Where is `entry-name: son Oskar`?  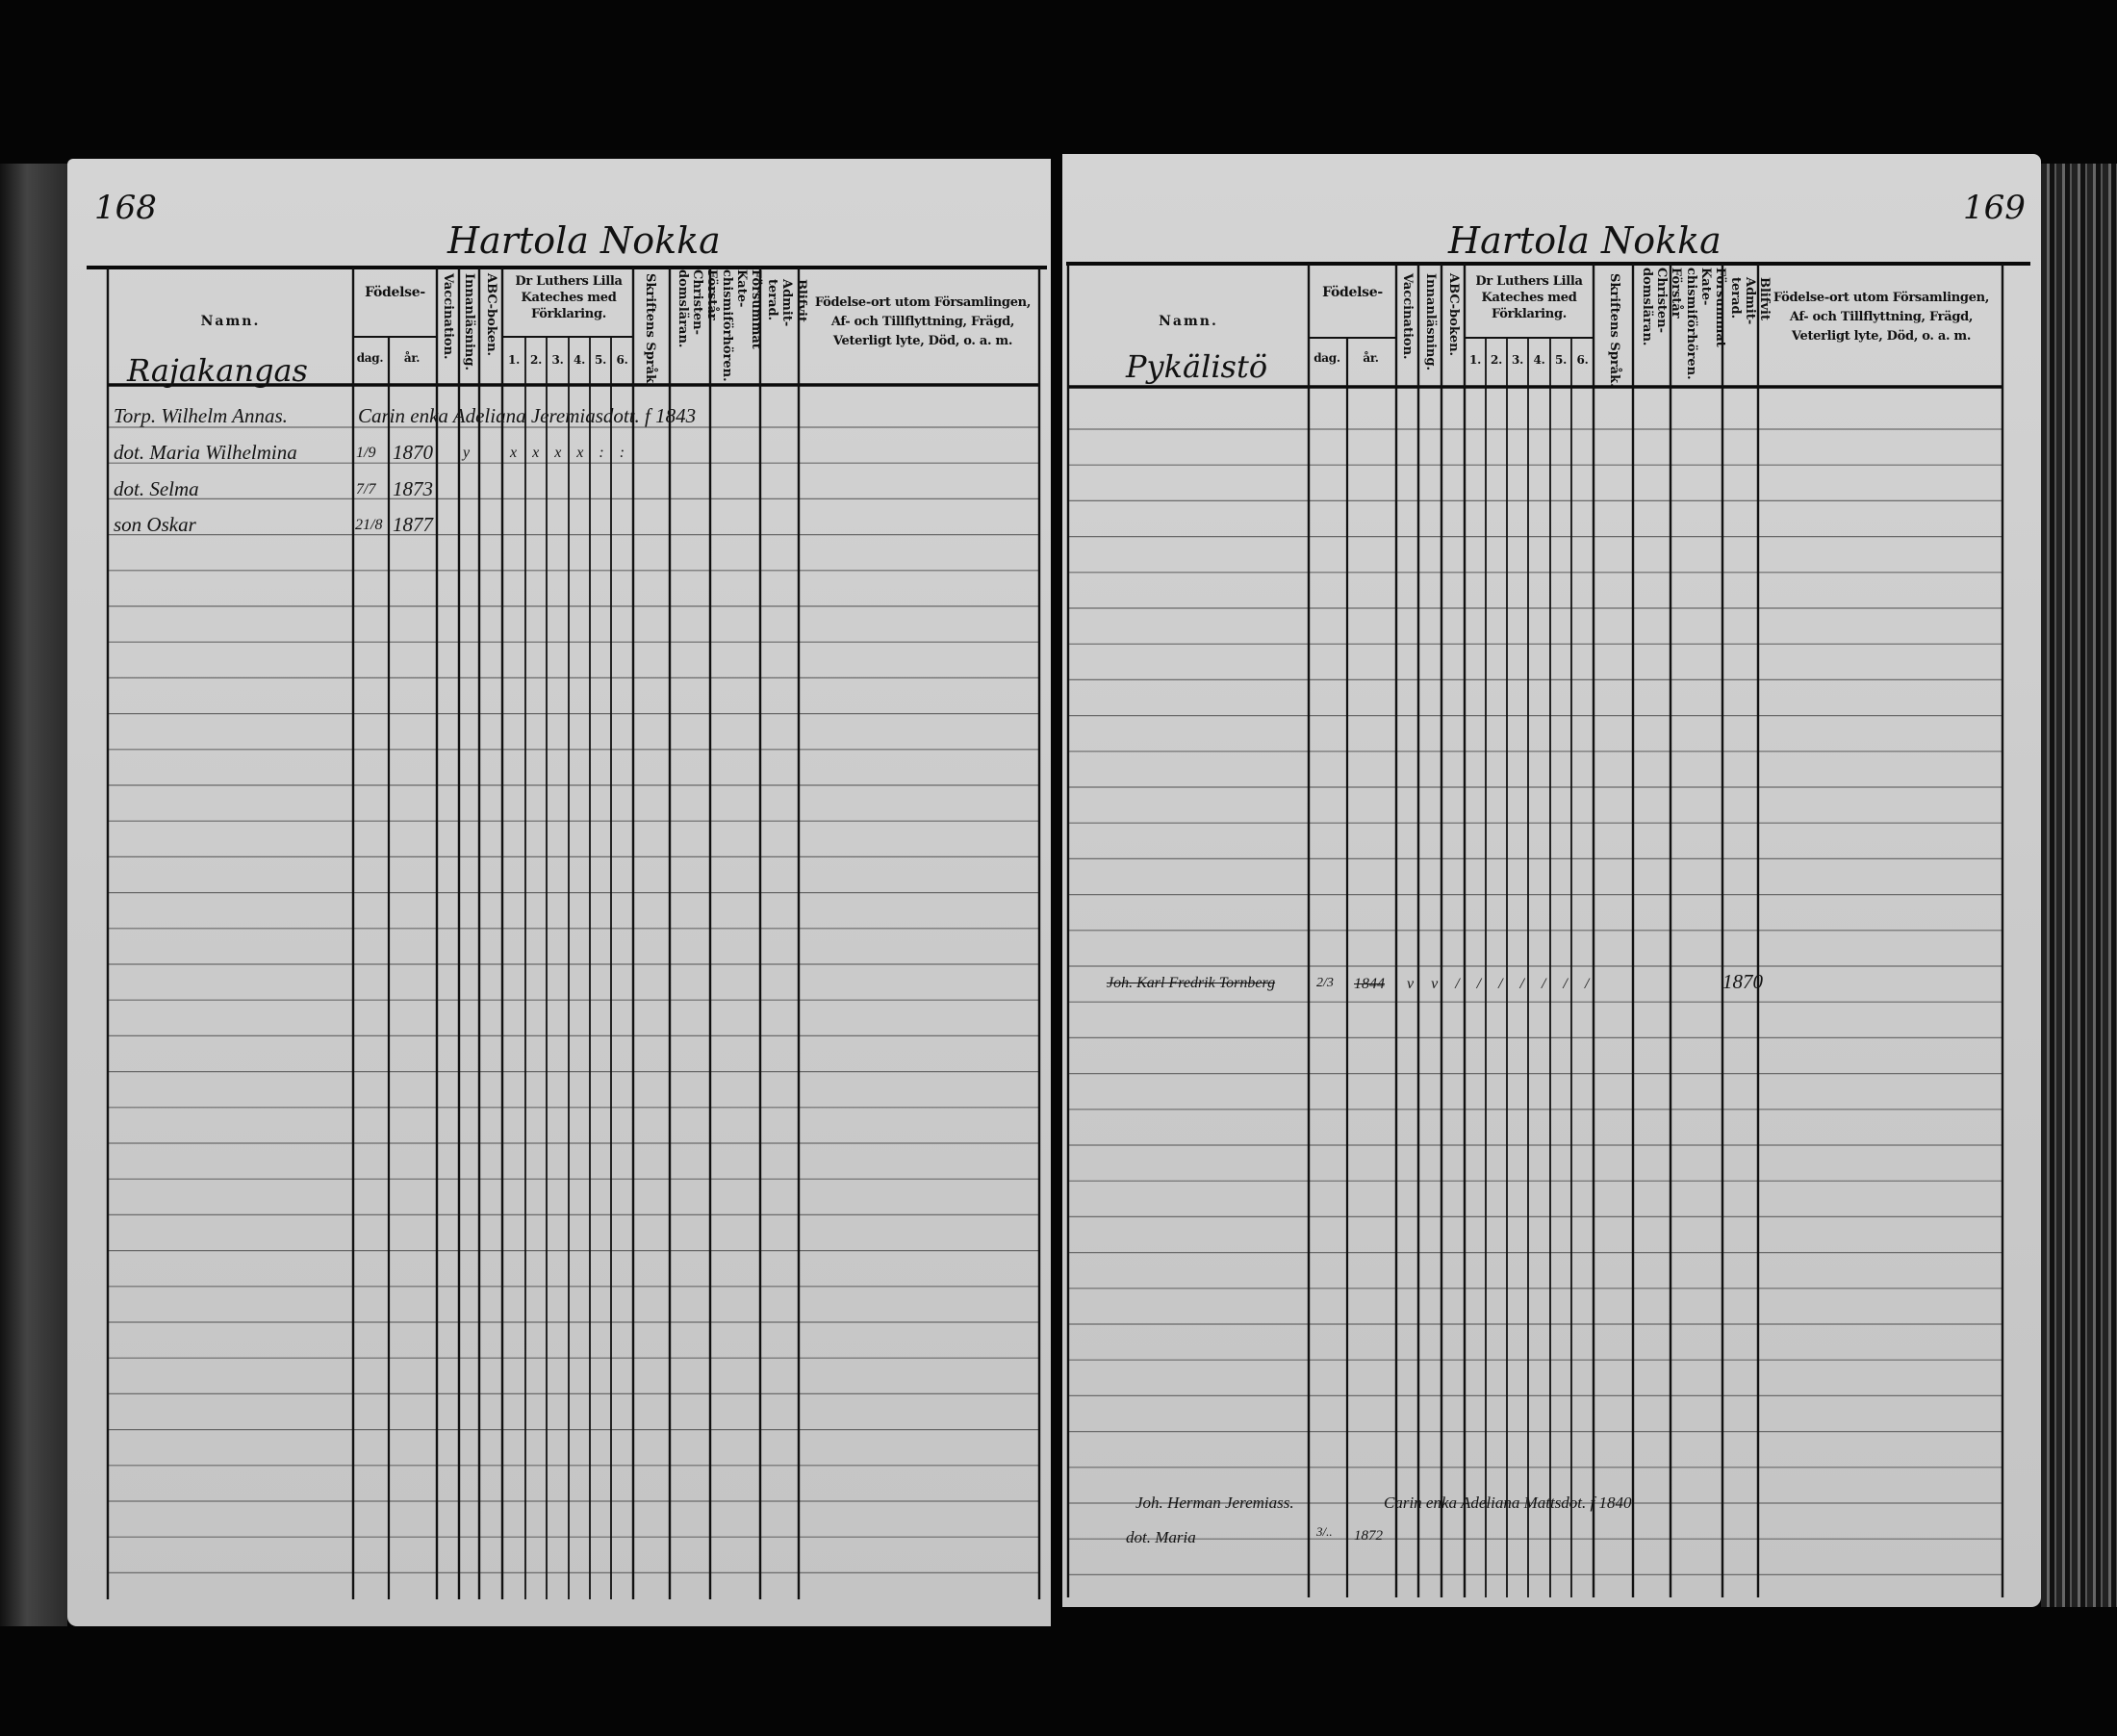
entry-name: son Oskar is located at coordinates (155, 524).